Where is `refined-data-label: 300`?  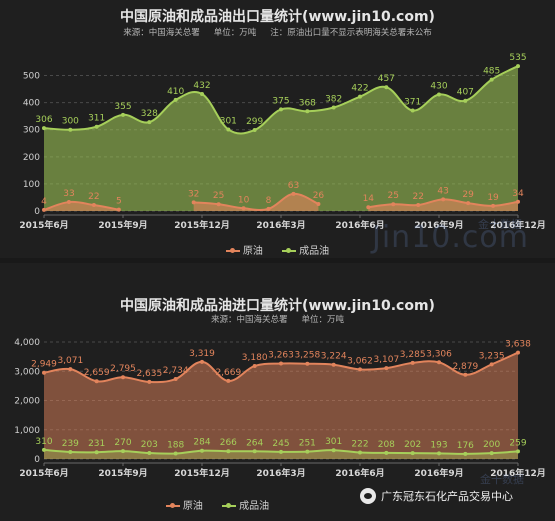
refined-data-label: 300 is located at coordinates (70, 122).